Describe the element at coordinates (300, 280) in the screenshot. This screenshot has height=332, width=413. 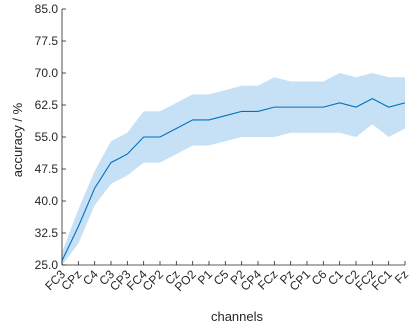
I see `x-tick-label-cp1: CP1` at that location.